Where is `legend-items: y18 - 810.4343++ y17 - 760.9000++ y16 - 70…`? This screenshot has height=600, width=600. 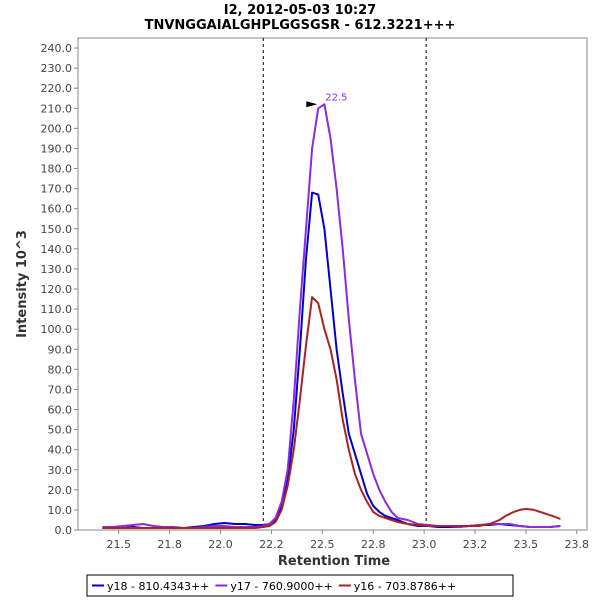 legend-items: y18 - 810.4343++ y17 - 760.9000++ y16 - 70… is located at coordinates (274, 586).